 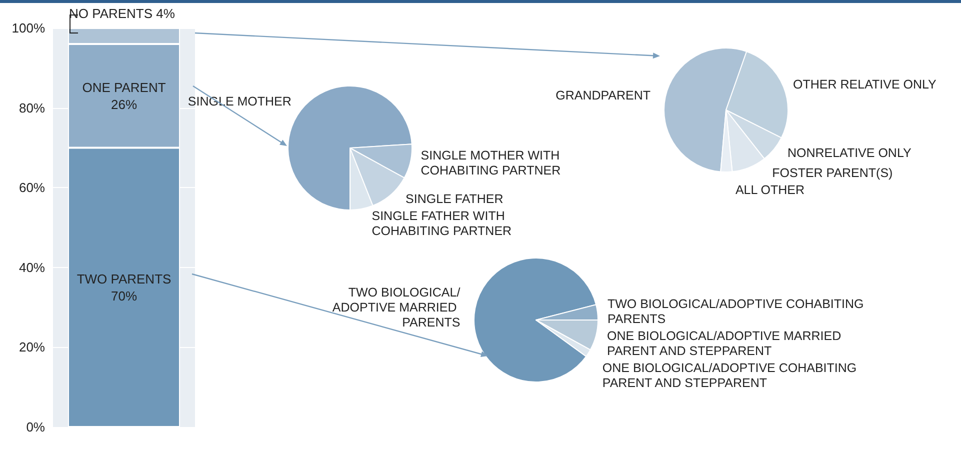 What do you see at coordinates (731, 375) in the screenshot?
I see `slice-label: ONE BIOLOGICAL/ADOPTIVE COHABITING PARENT AND STEPPARENT` at bounding box center [731, 375].